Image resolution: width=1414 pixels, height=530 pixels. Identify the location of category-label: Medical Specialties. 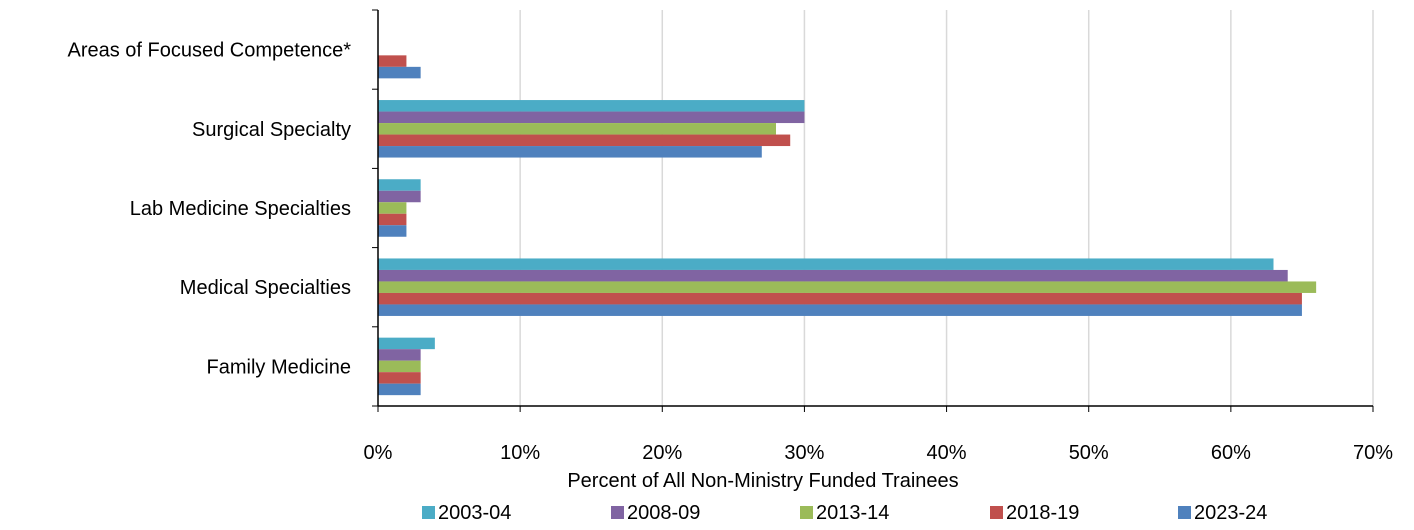
(265, 288).